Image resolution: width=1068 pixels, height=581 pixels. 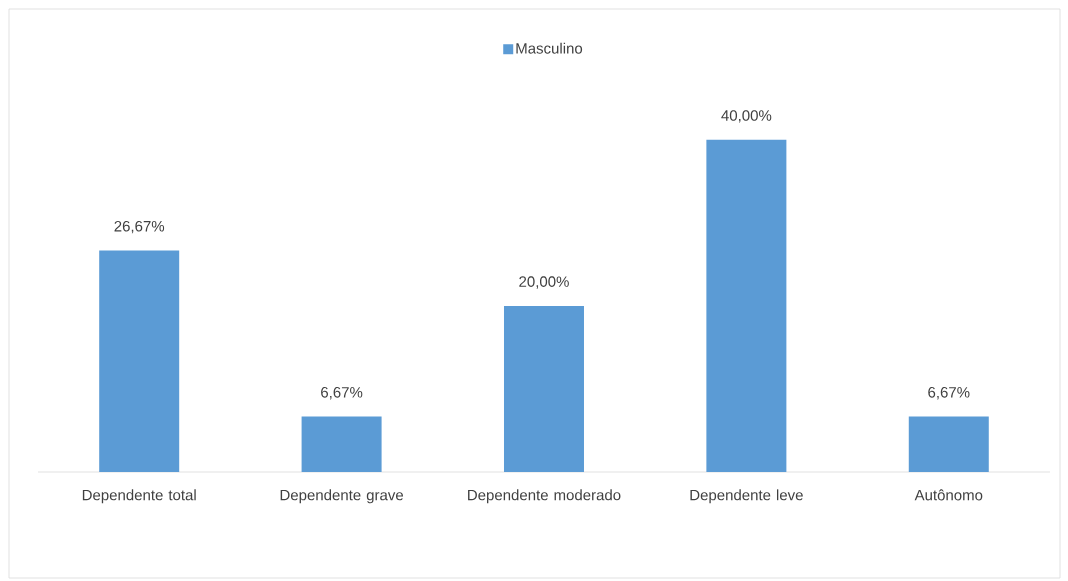 I want to click on data-label: 26,67%, so click(x=139, y=227).